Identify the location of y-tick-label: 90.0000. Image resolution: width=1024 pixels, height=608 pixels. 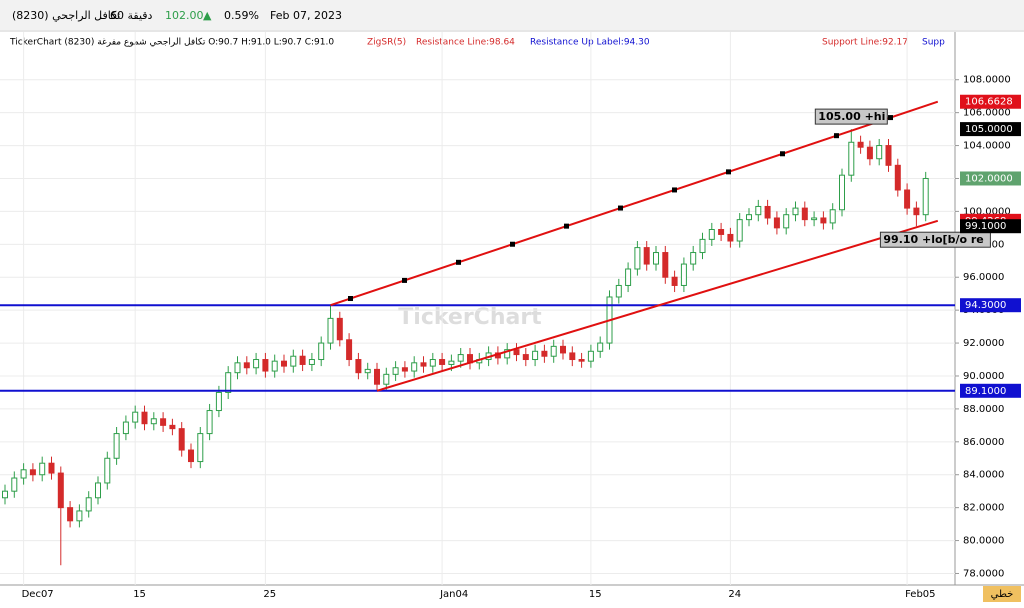
(983, 376).